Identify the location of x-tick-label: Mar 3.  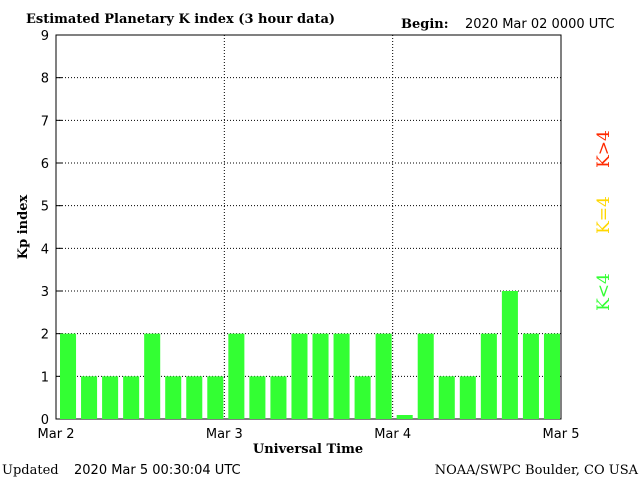
(224, 434).